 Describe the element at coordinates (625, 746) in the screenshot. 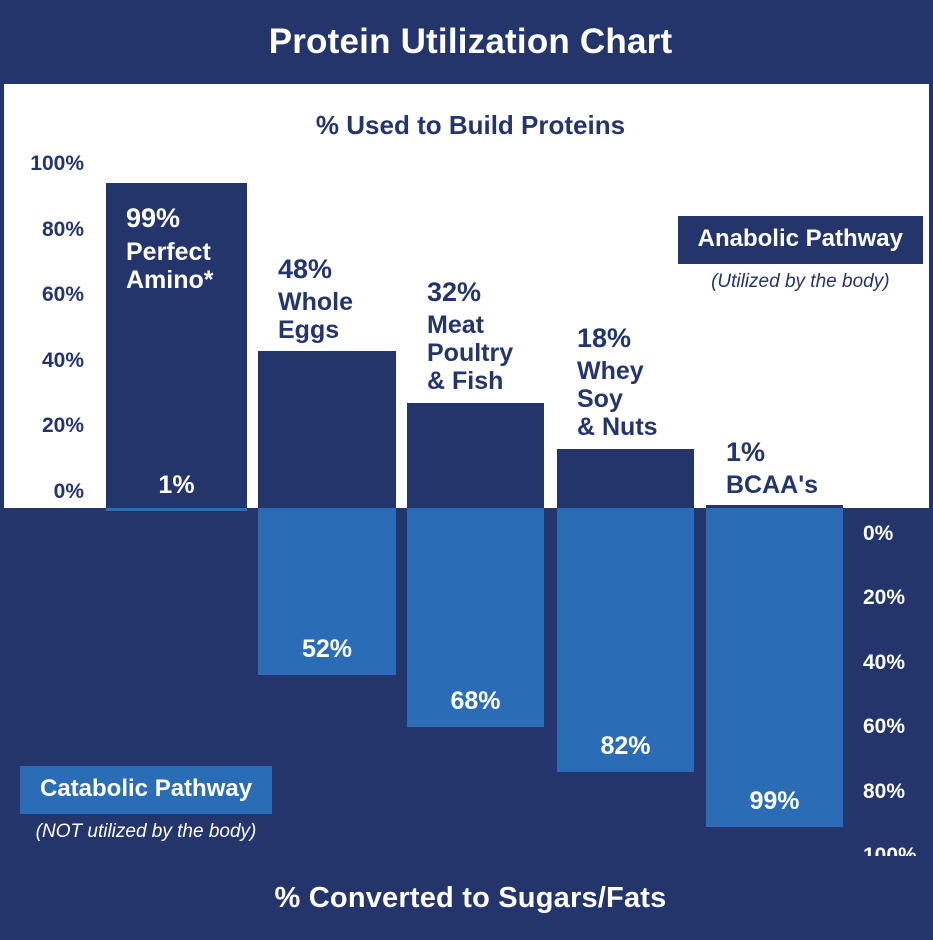

I see `bar-bottom-percent-4: 82%` at that location.